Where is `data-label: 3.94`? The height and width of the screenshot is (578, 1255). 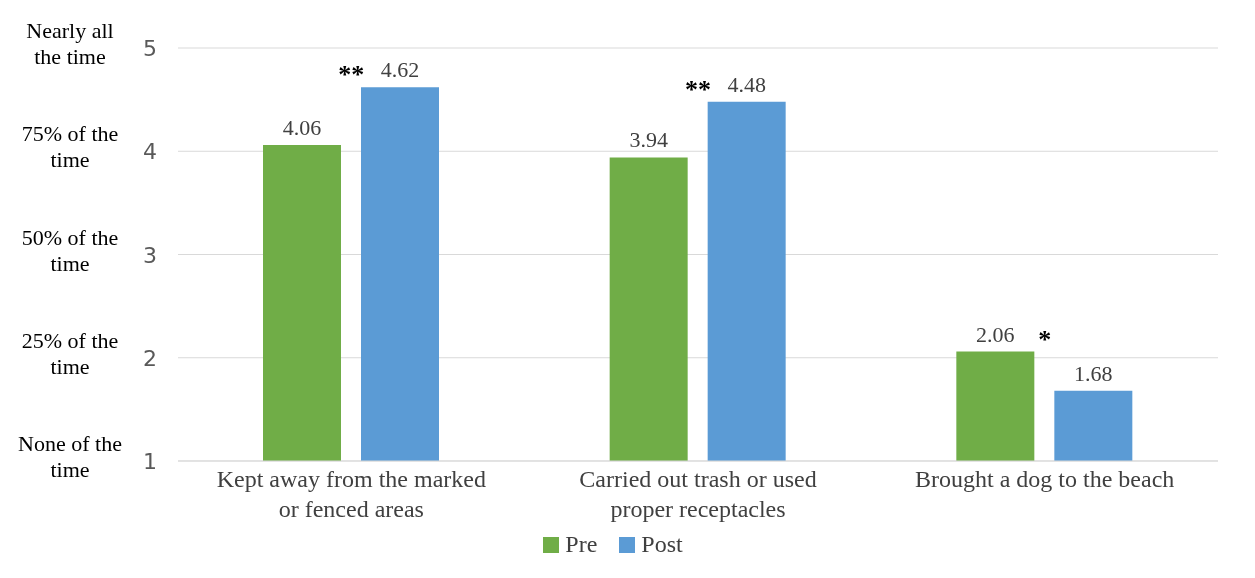 data-label: 3.94 is located at coordinates (648, 140).